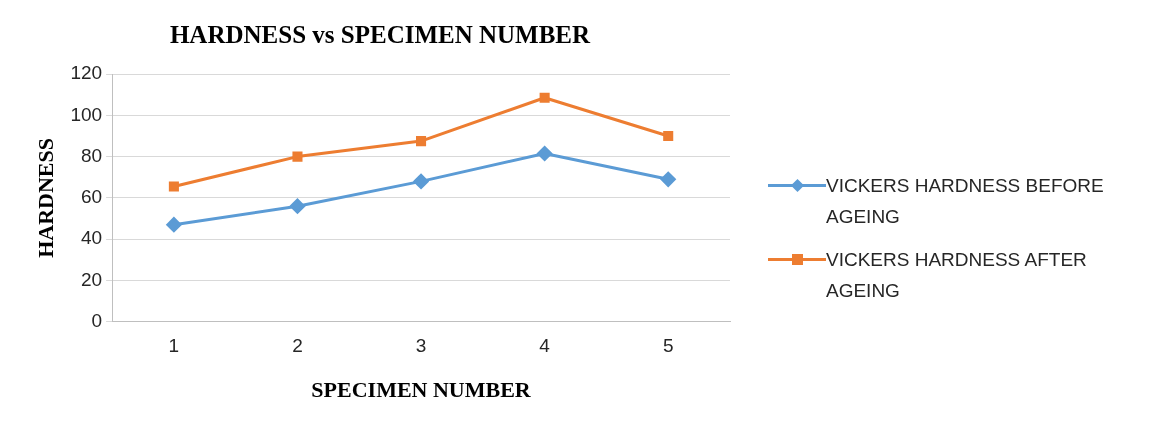 The image size is (1150, 421). I want to click on legend-label: VICKERS HARDNESS BEFORE AGEING, so click(965, 201).